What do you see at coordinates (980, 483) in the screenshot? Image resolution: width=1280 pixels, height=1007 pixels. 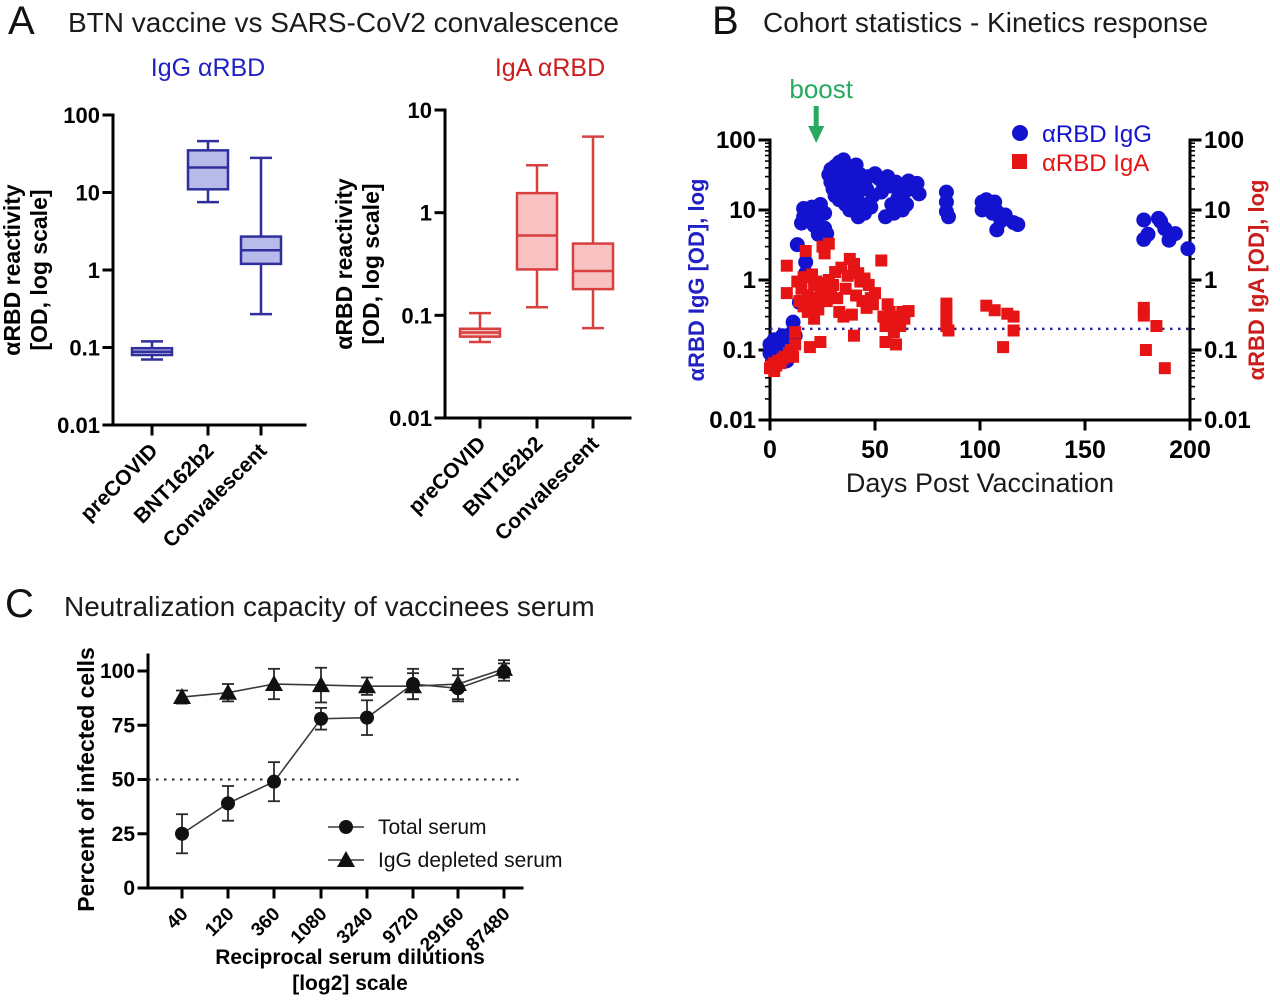 I see `svg-text: Days Post Vaccination` at bounding box center [980, 483].